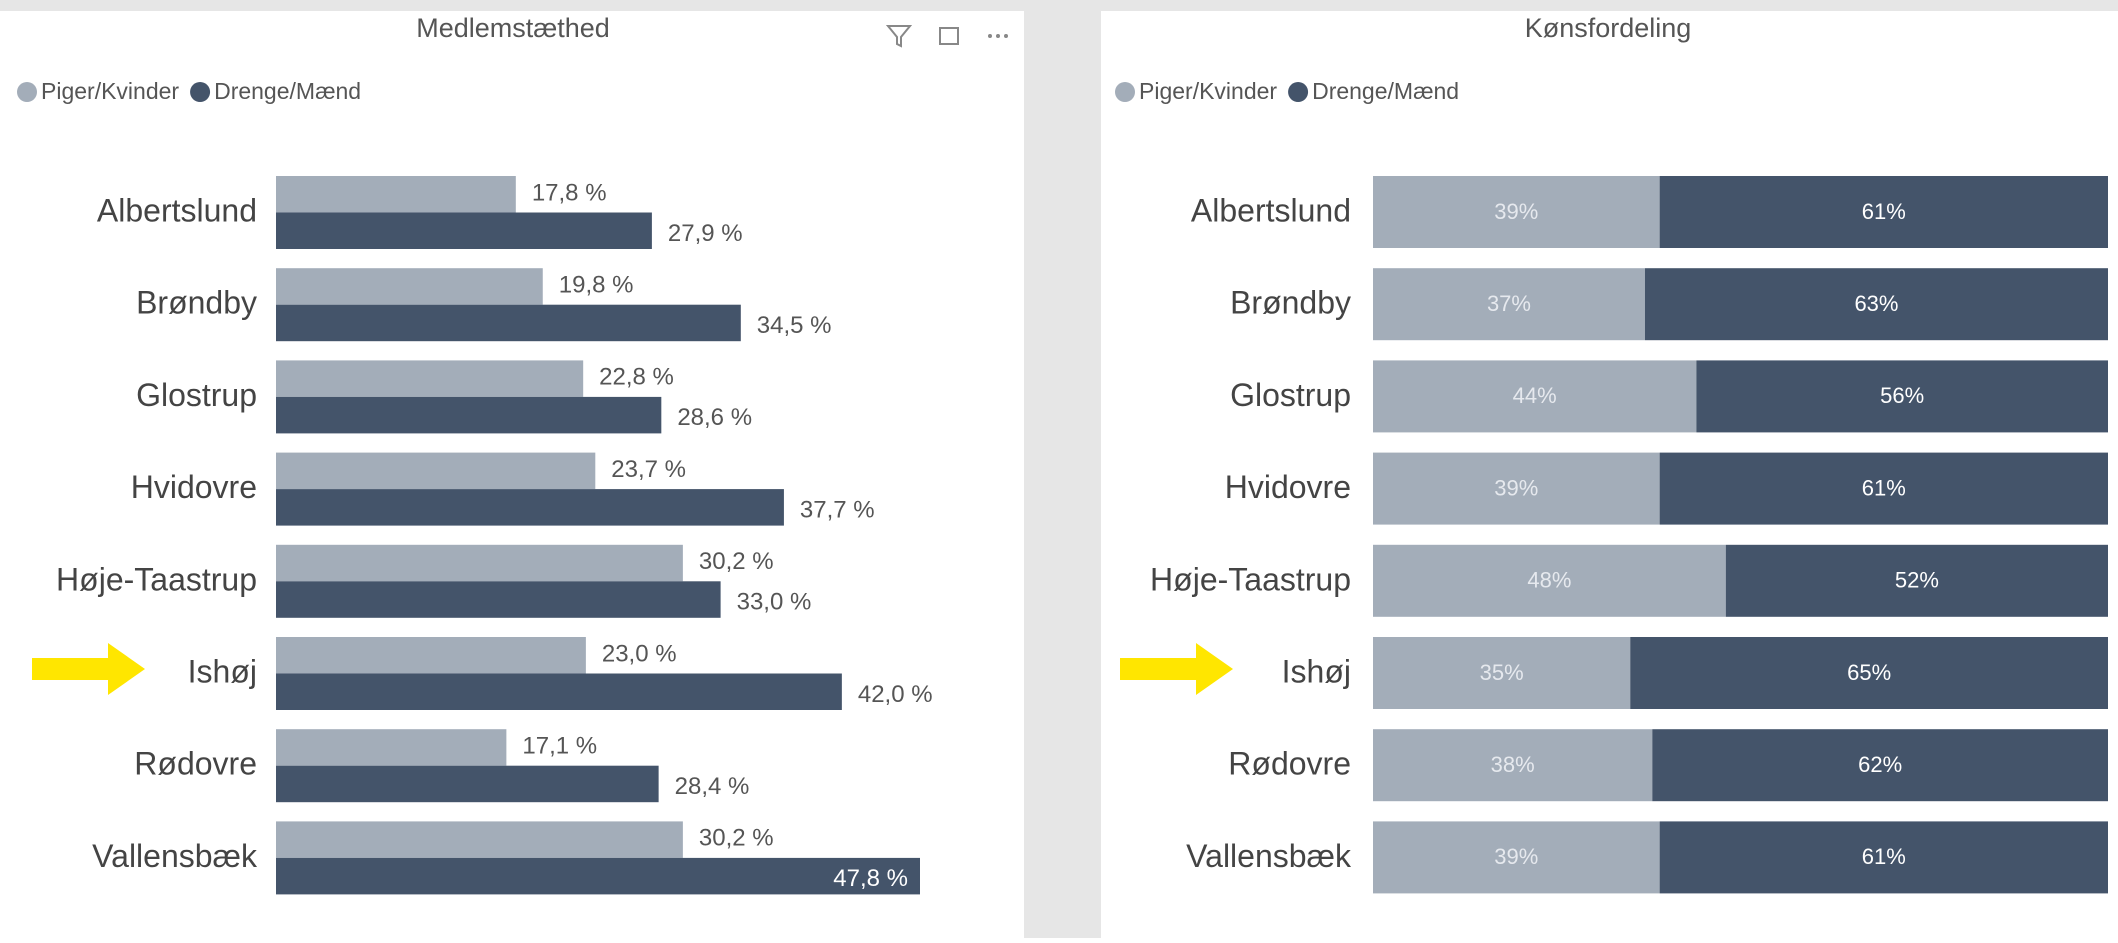 This screenshot has width=2118, height=943. I want to click on data-label: 34,5 %, so click(794, 325).